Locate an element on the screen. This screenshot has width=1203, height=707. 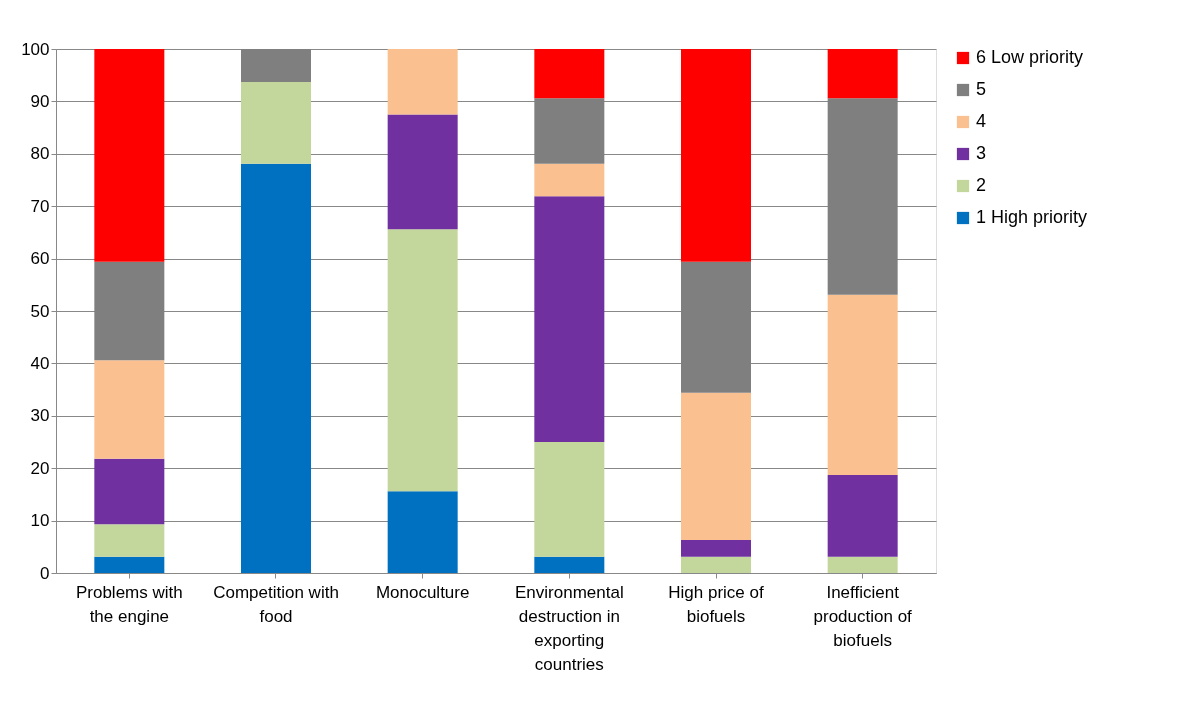
legend-label: 4 is located at coordinates (981, 121).